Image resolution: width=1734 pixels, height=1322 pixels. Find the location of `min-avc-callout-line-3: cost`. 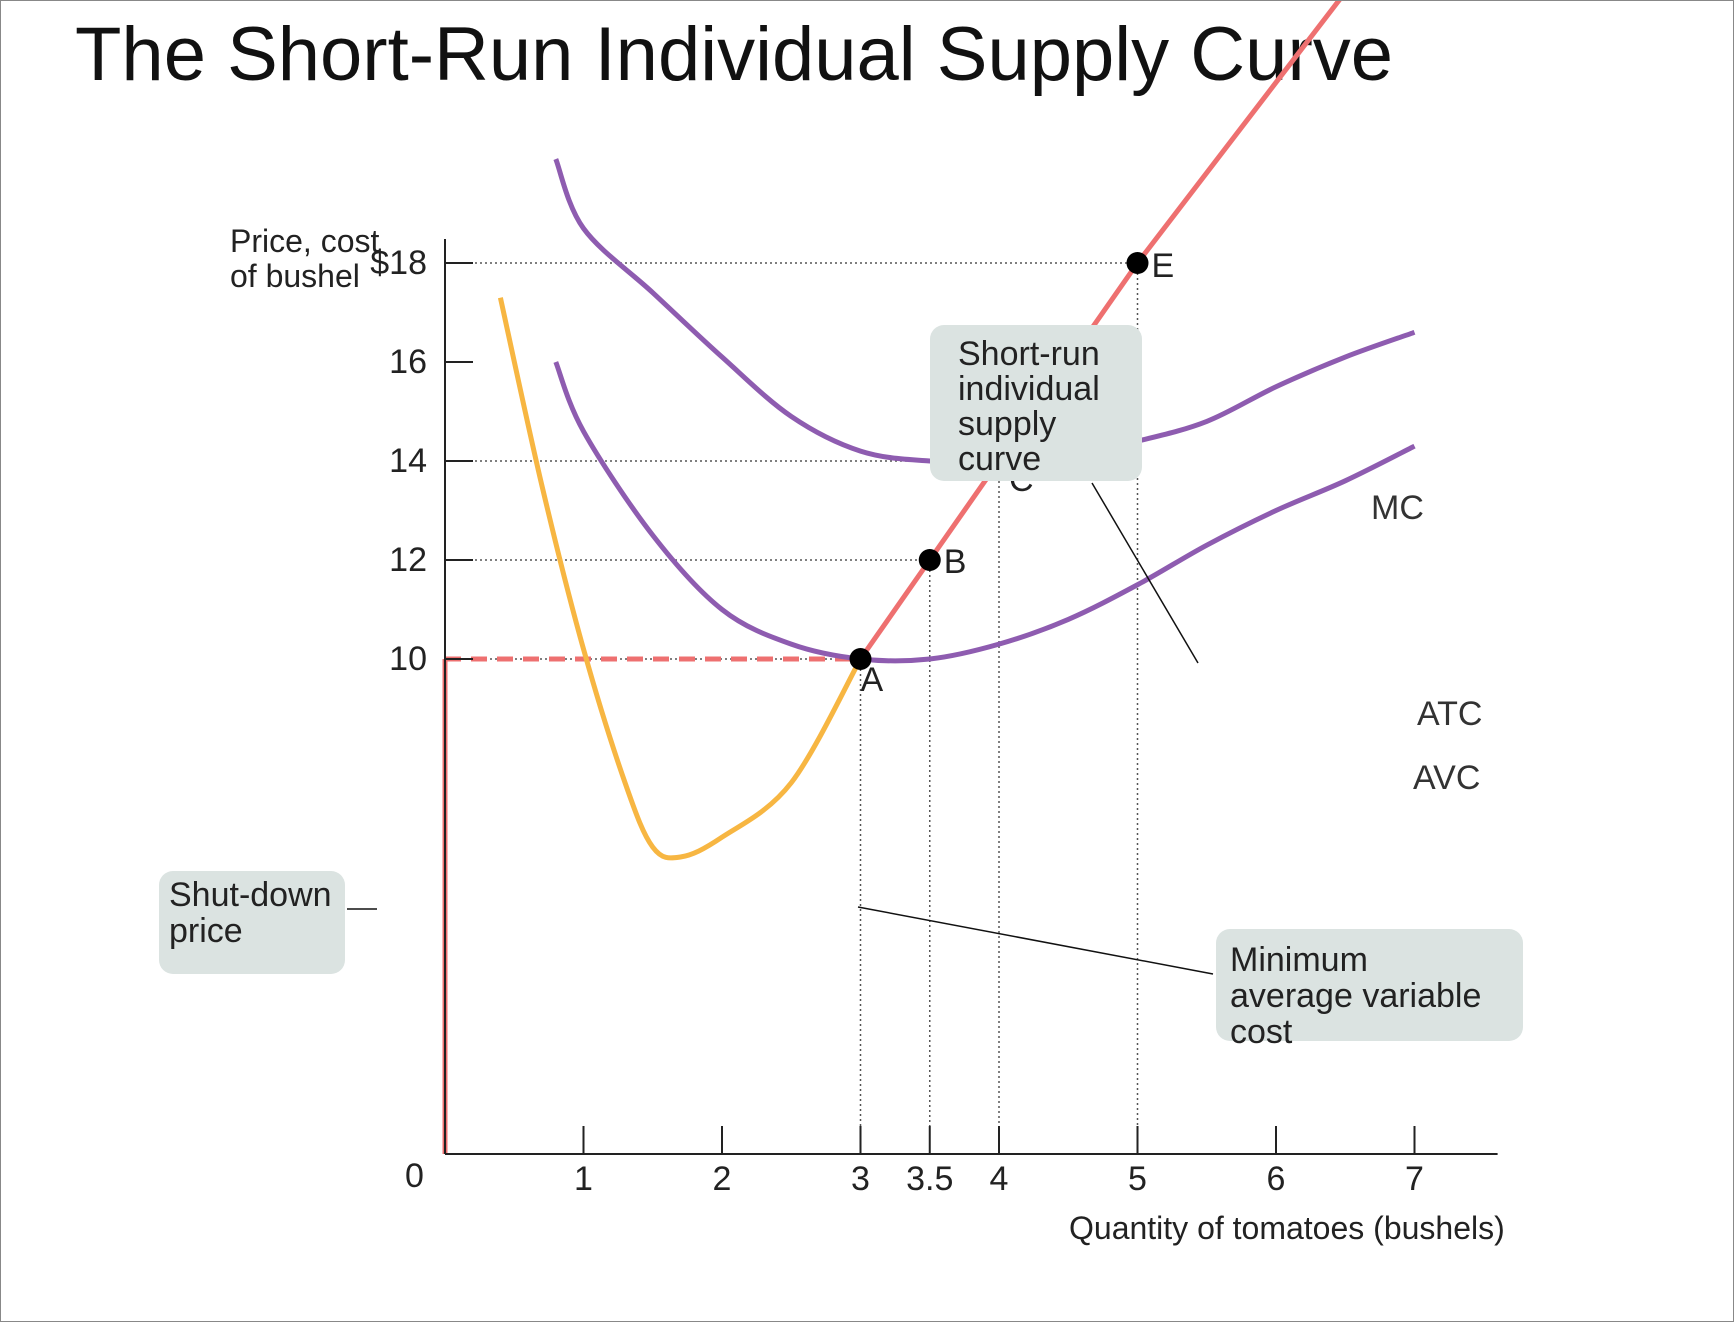

min-avc-callout-line-3: cost is located at coordinates (1261, 1032).